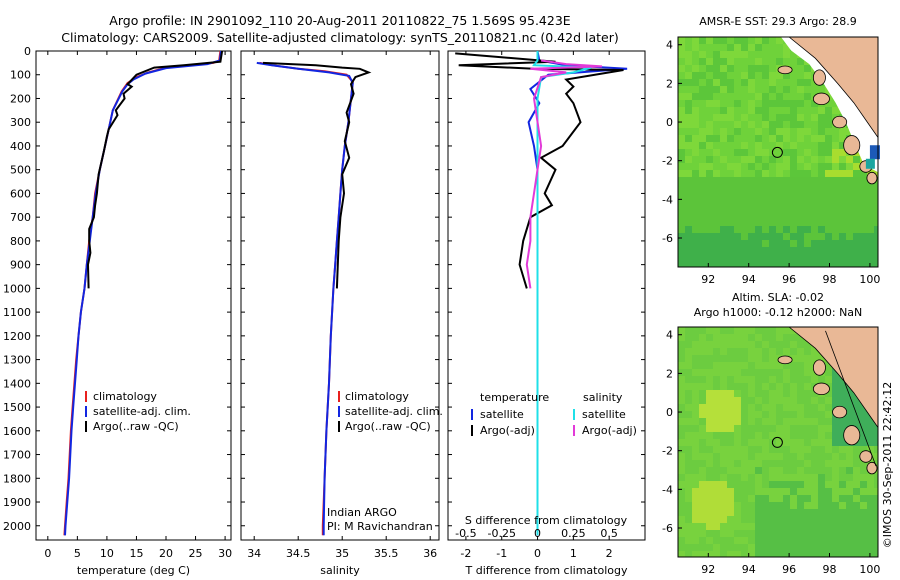 The width and height of the screenshot is (900, 580). I want to click on series-line-satellite, so click(305, 298).